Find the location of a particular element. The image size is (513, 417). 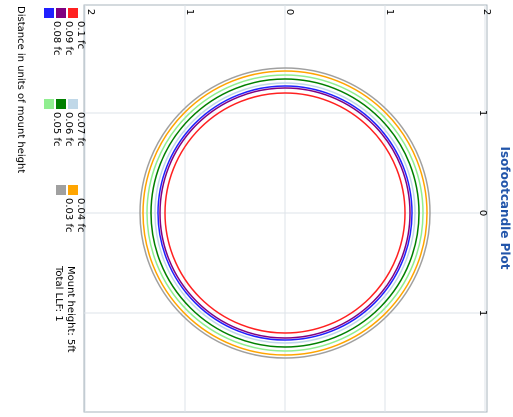

htick-label-0: 2 is located at coordinates (486, 12).